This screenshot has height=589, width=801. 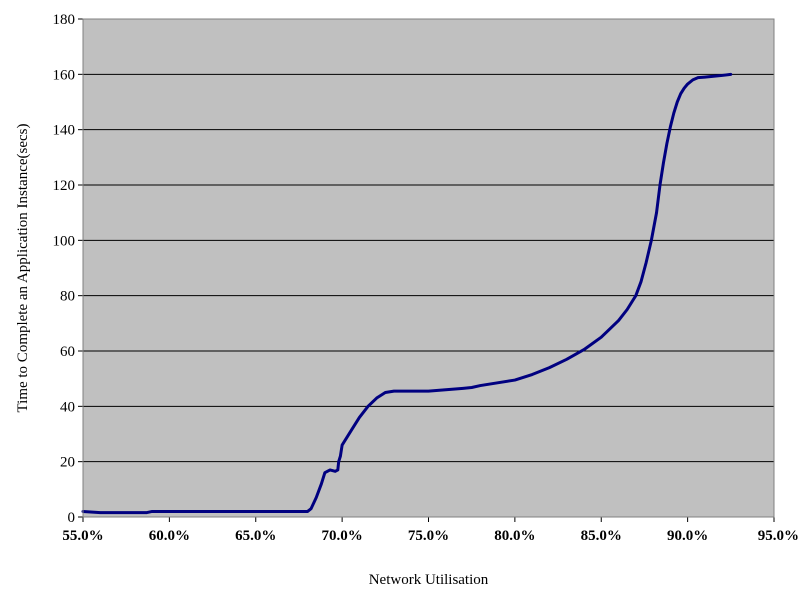 I want to click on y-tick-label: 180, so click(x=64, y=20).